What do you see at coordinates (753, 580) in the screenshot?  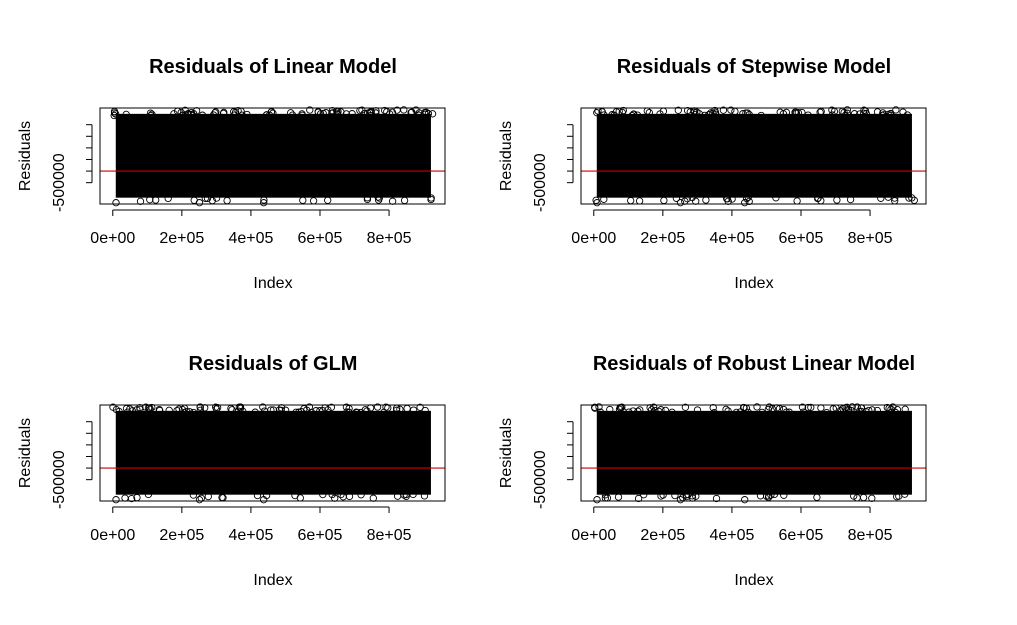 I see `x-axis-label: Index` at bounding box center [753, 580].